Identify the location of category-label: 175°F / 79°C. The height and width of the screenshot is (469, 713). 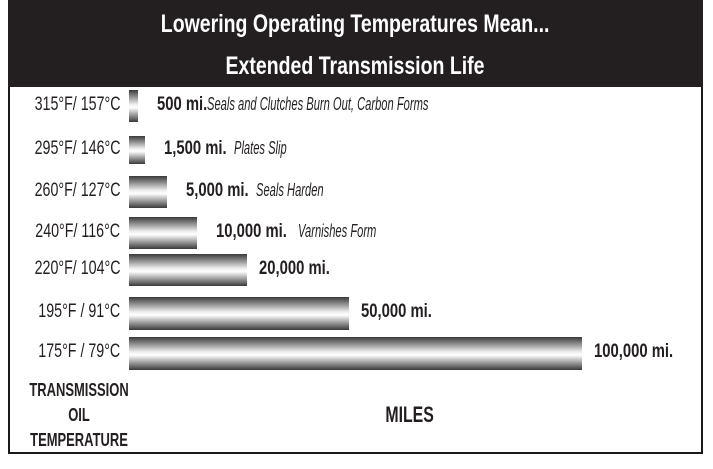
(79, 351).